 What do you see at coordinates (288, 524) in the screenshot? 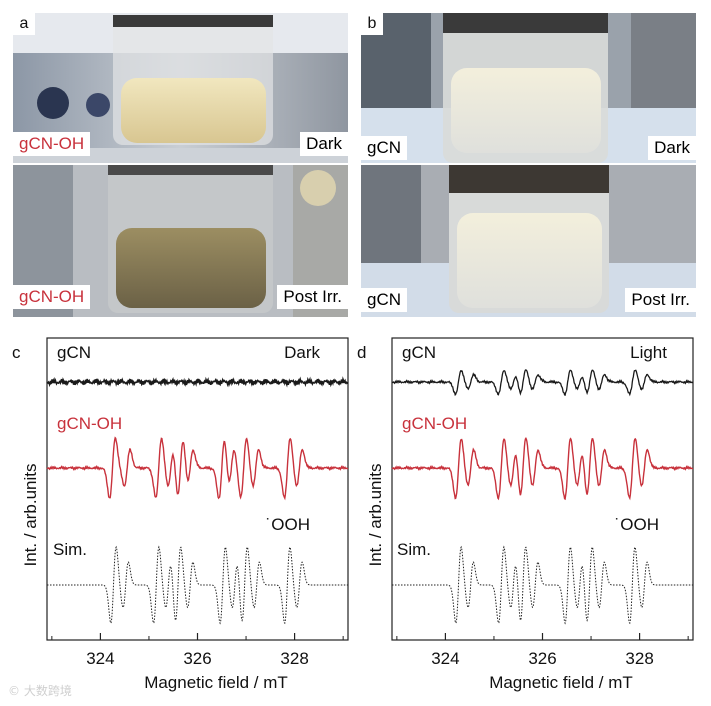
I see `chart-c-annotation: ˙OOH` at bounding box center [288, 524].